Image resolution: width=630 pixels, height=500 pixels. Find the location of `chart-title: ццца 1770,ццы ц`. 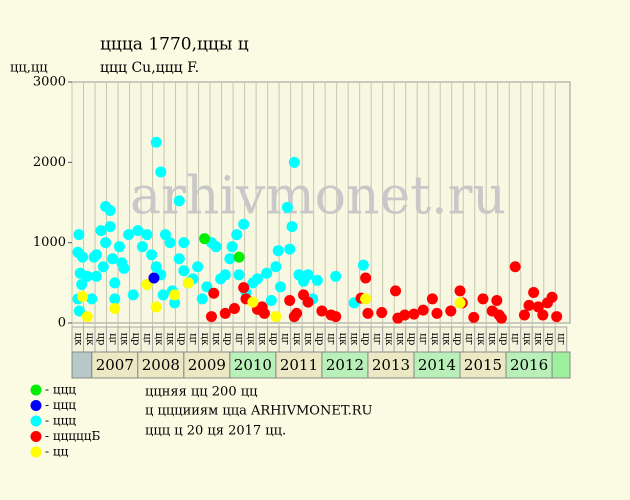

chart-title: ццца 1770,ццы ц is located at coordinates (174, 45).